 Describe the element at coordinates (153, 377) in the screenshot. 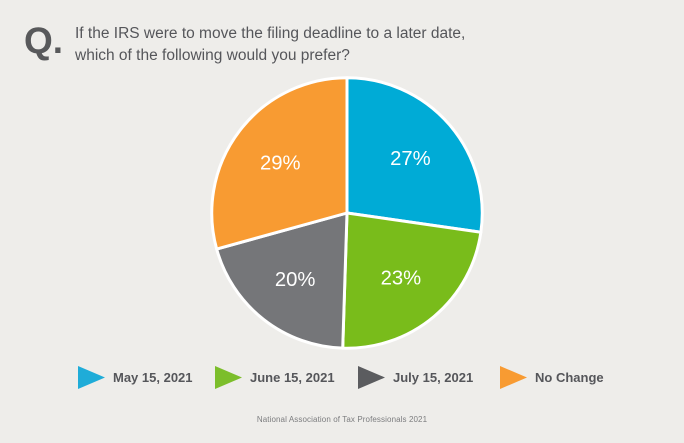

I see `legend-label: May 15, 2021` at that location.